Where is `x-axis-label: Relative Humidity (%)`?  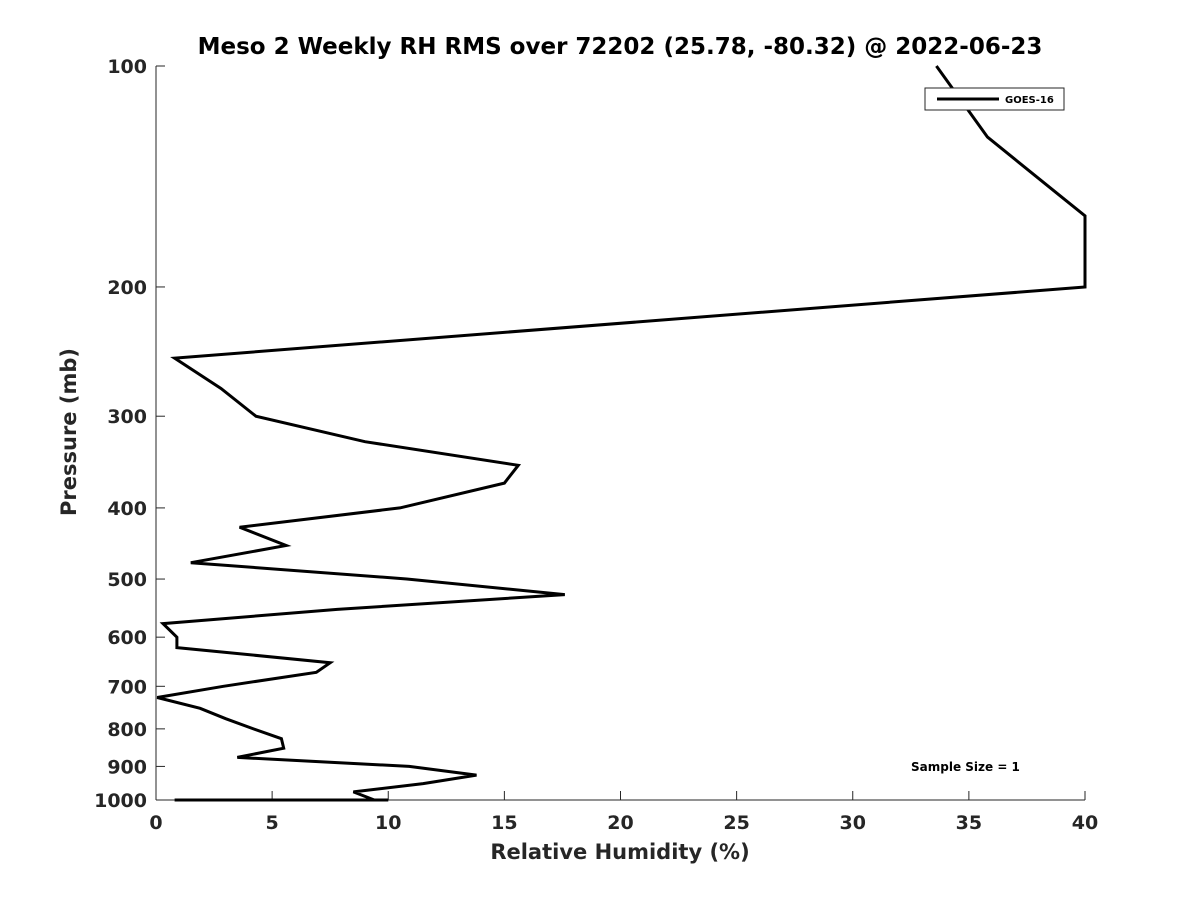
x-axis-label: Relative Humidity (%) is located at coordinates (619, 852).